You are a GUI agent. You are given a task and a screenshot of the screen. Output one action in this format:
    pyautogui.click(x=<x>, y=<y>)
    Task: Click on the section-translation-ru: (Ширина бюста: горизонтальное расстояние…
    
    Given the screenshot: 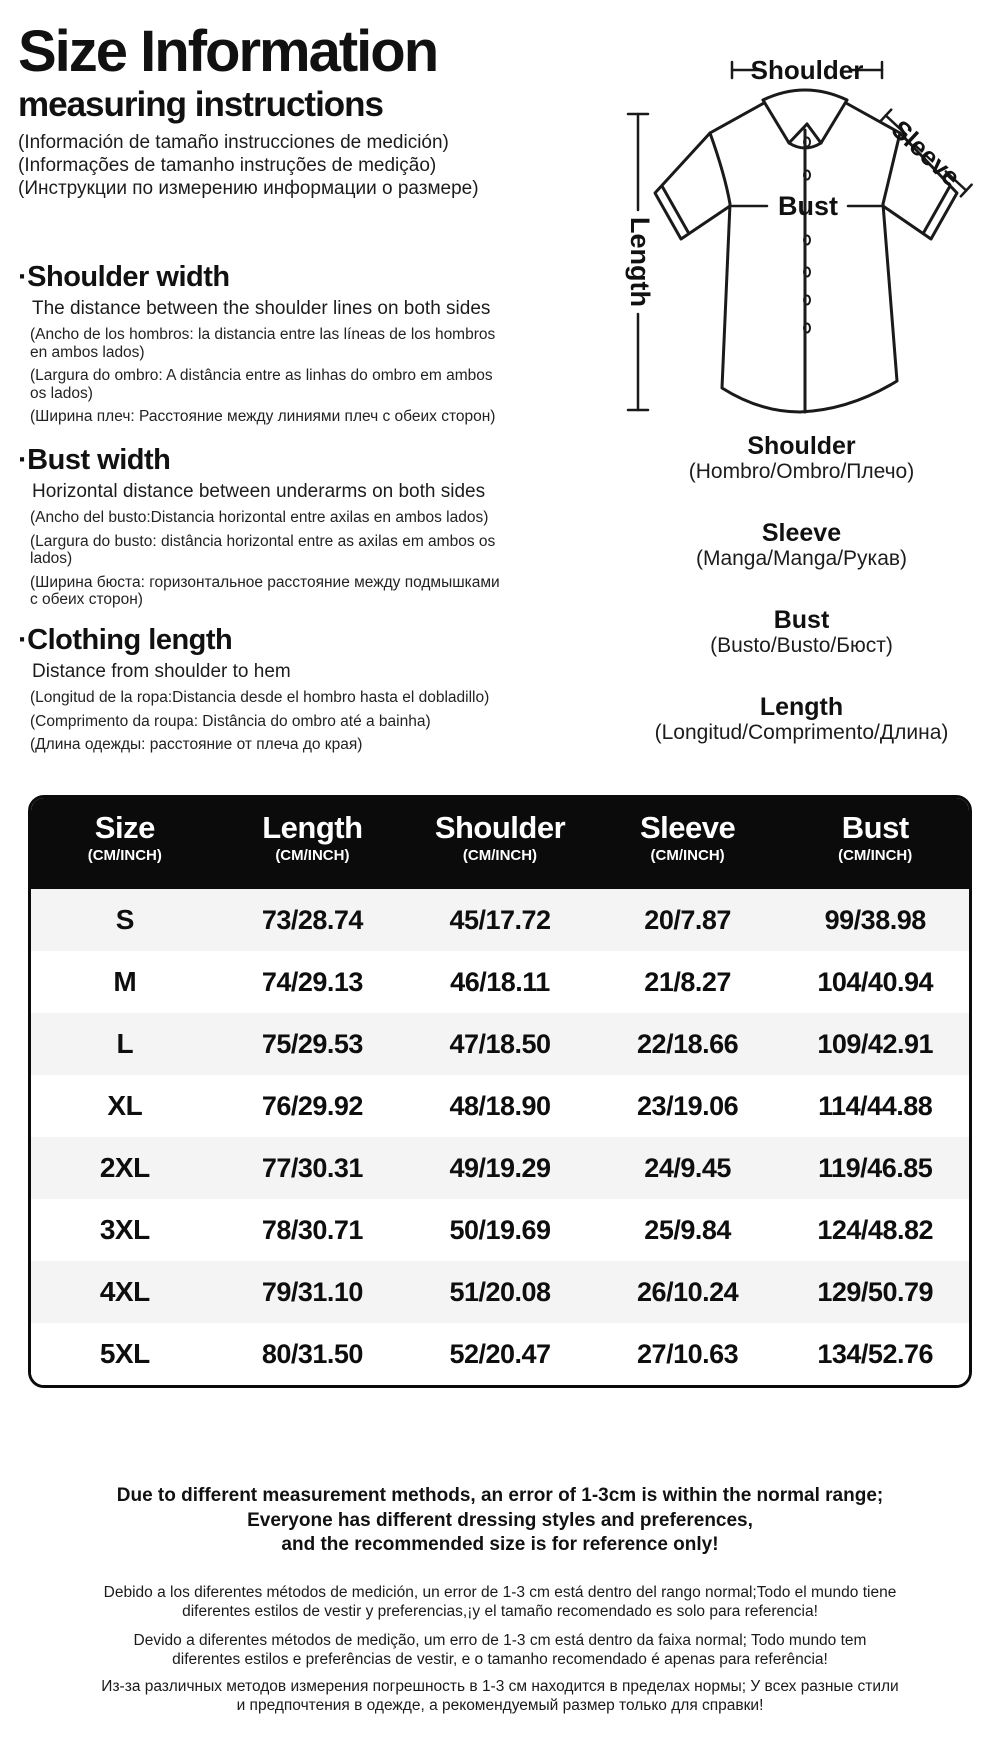 What is the action you would take?
    pyautogui.click(x=265, y=591)
    